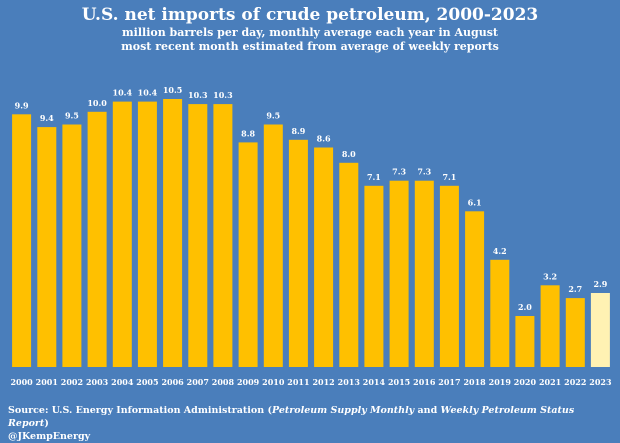 Image resolution: width=620 pixels, height=443 pixels. I want to click on bar-2020, so click(525, 341).